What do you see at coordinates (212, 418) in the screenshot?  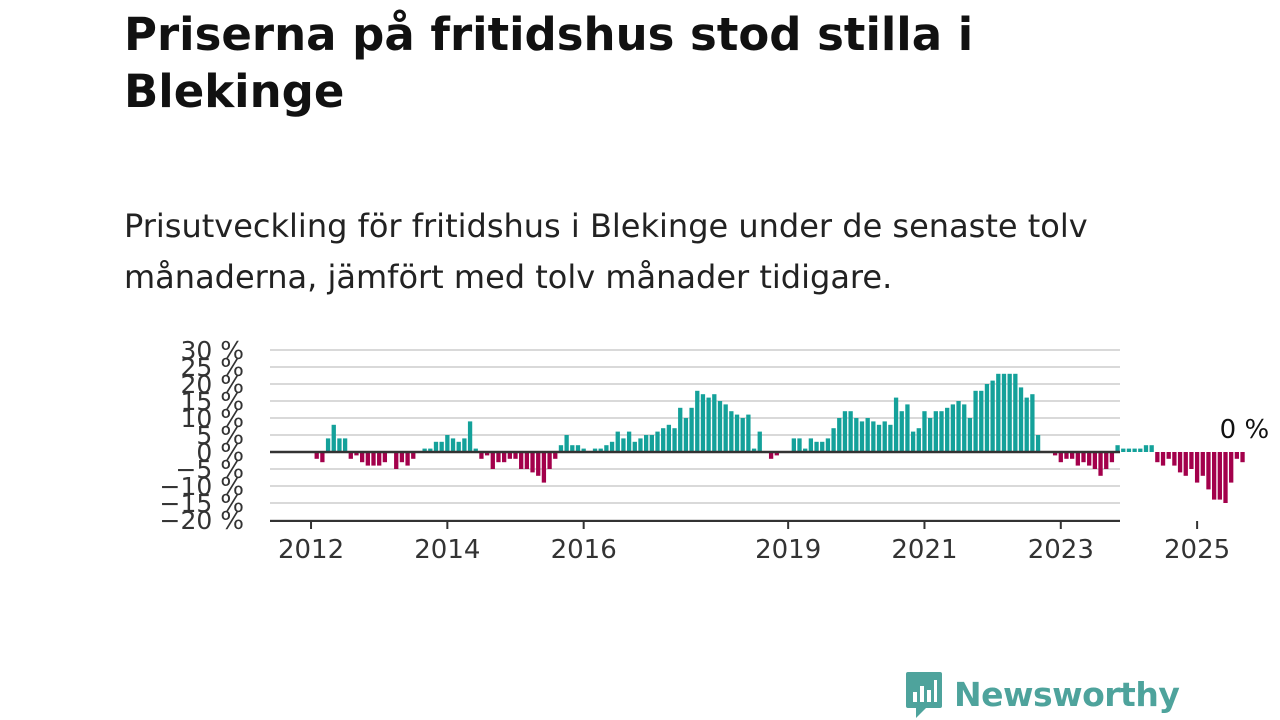 I see `y-tick-label: 10 %` at bounding box center [212, 418].